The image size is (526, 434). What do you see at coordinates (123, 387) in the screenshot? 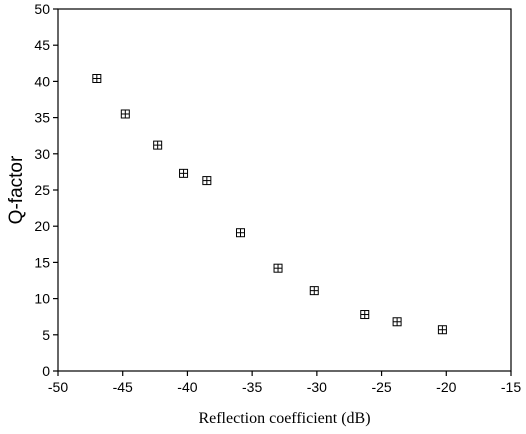
I see `x-tick-label: -45` at bounding box center [123, 387].